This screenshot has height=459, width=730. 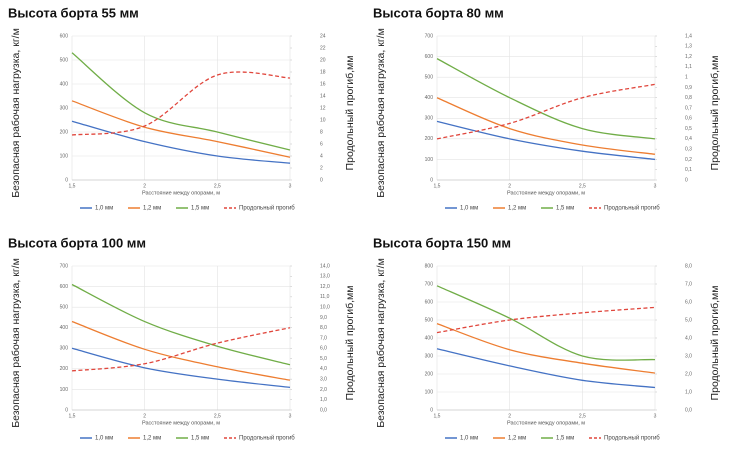 I want to click on y2-tick-label: 0,6, so click(x=688, y=119).